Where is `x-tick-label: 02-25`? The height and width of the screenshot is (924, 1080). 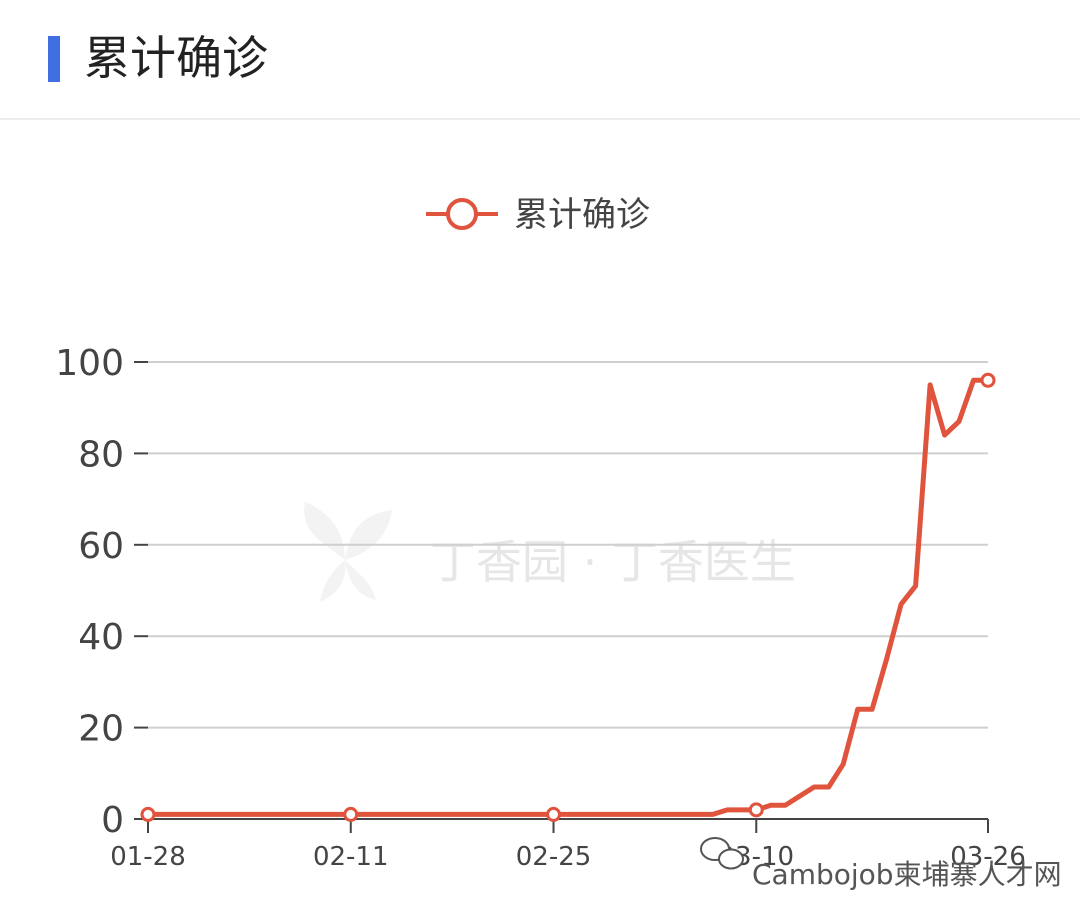
x-tick-label: 02-25 is located at coordinates (554, 857).